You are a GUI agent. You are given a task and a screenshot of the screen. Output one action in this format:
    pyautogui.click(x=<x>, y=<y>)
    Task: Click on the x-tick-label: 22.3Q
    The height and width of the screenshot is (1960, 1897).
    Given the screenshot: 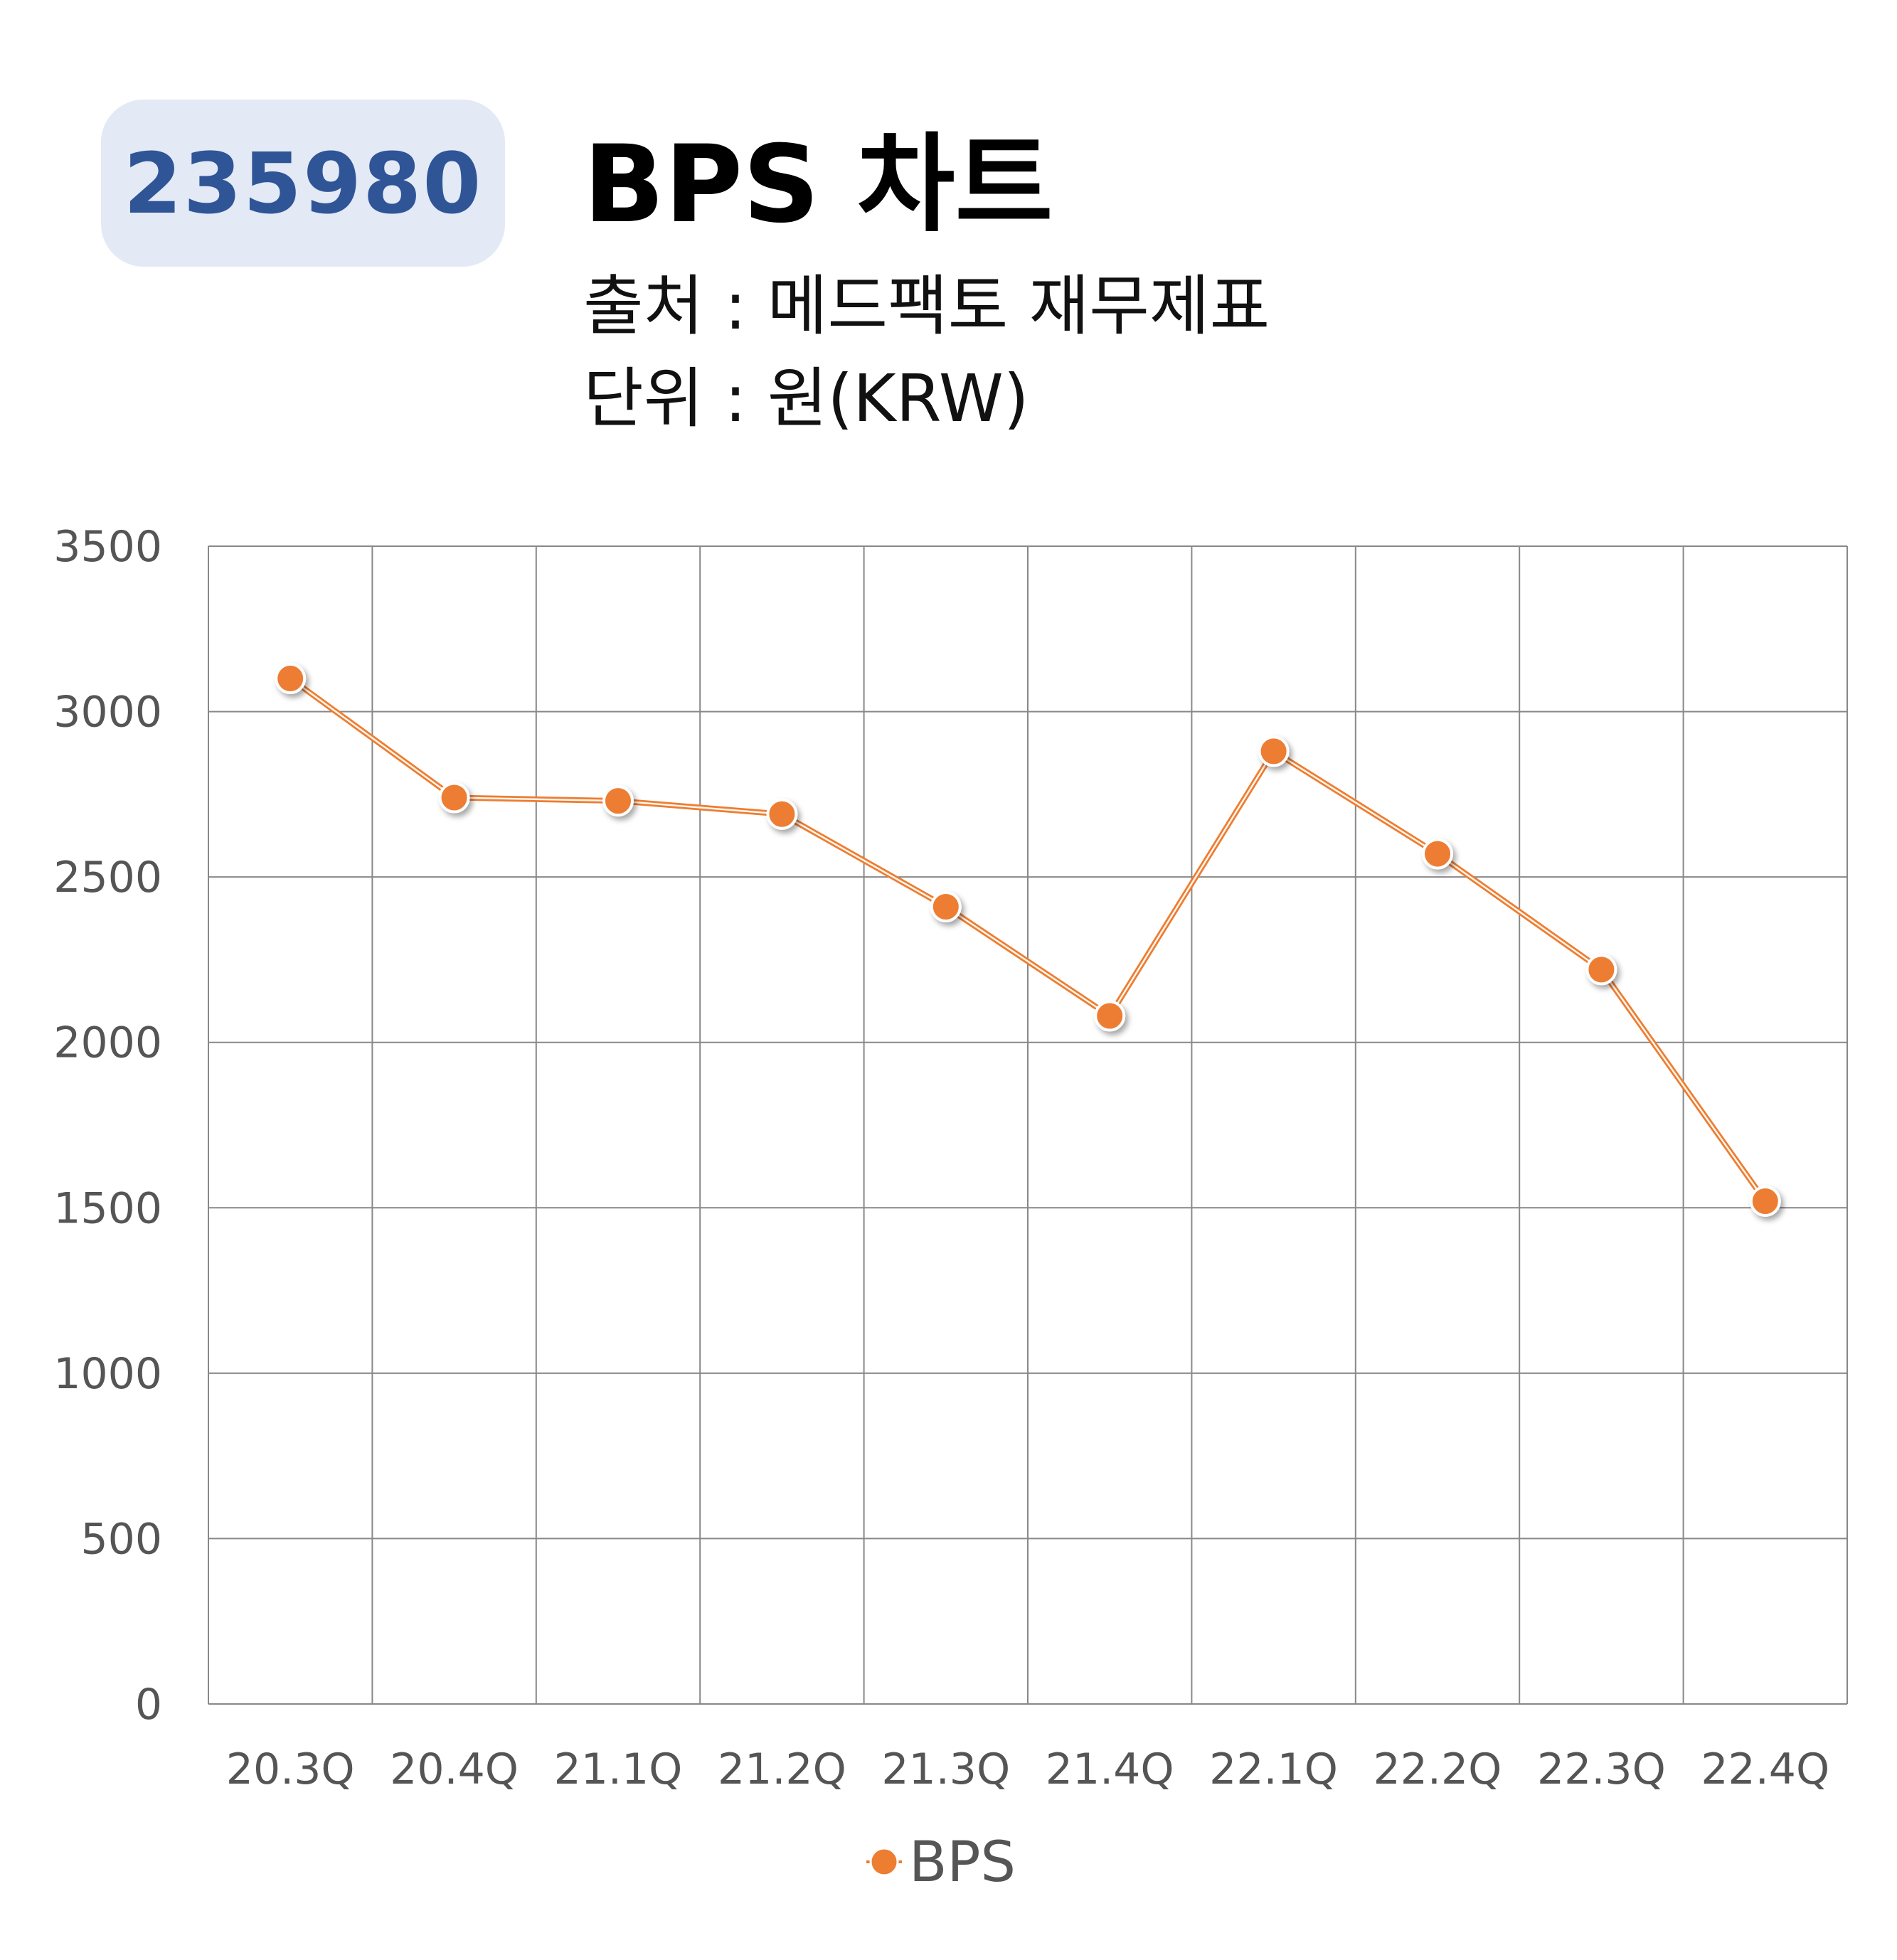 What is the action you would take?
    pyautogui.click(x=1602, y=1769)
    